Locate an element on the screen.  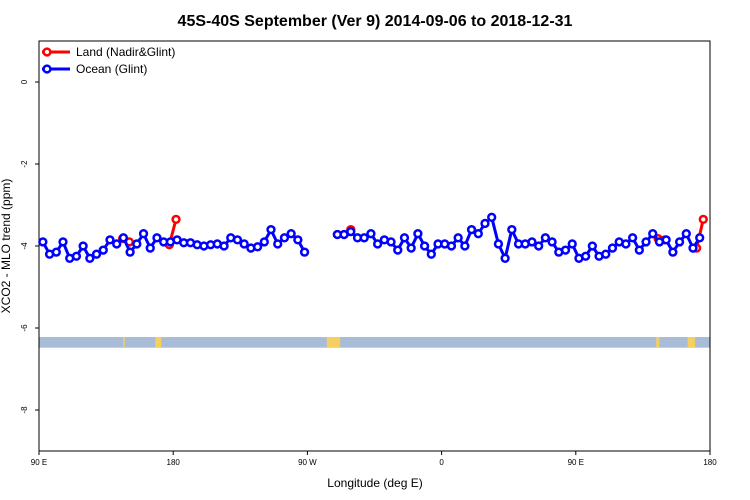
land-ocean-strip is located at coordinates (374, 342).